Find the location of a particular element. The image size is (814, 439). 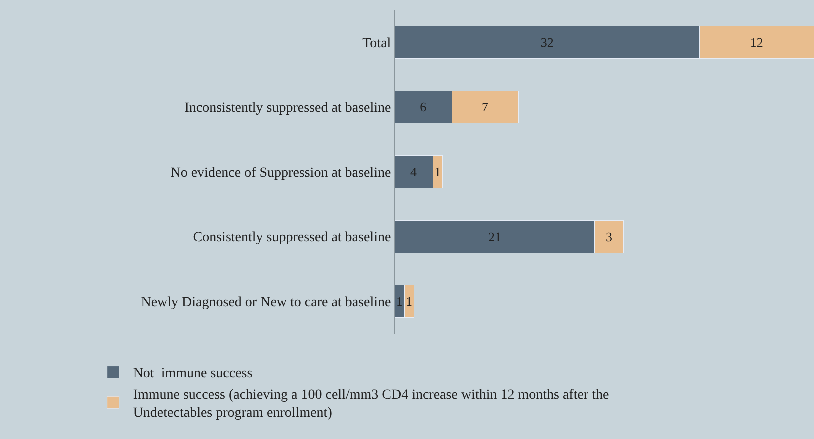

data-label: 3 is located at coordinates (609, 236).